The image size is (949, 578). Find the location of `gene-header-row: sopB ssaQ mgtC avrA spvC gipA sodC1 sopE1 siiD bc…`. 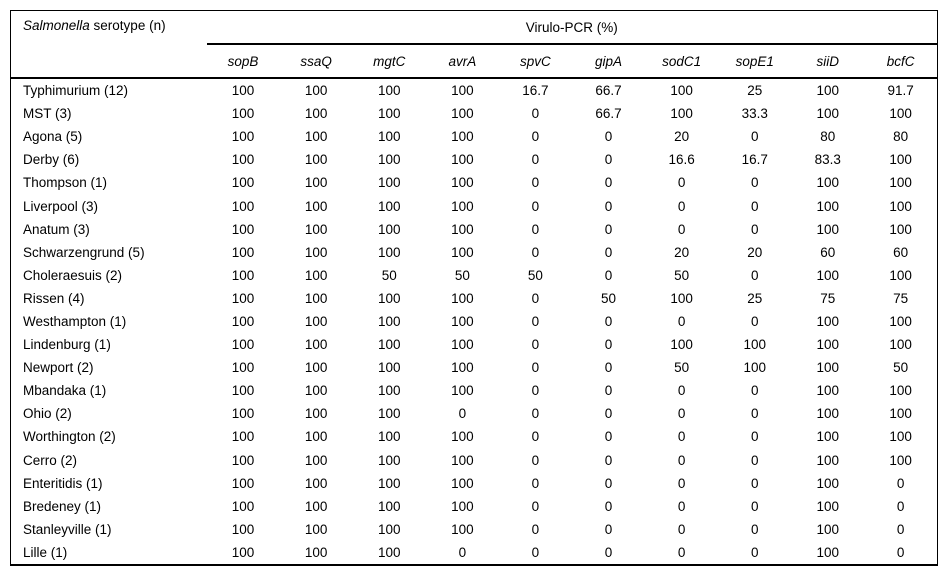

gene-header-row: sopB ssaQ mgtC avrA spvC gipA sodC1 sopE1 siiD bc… is located at coordinates (474, 61).